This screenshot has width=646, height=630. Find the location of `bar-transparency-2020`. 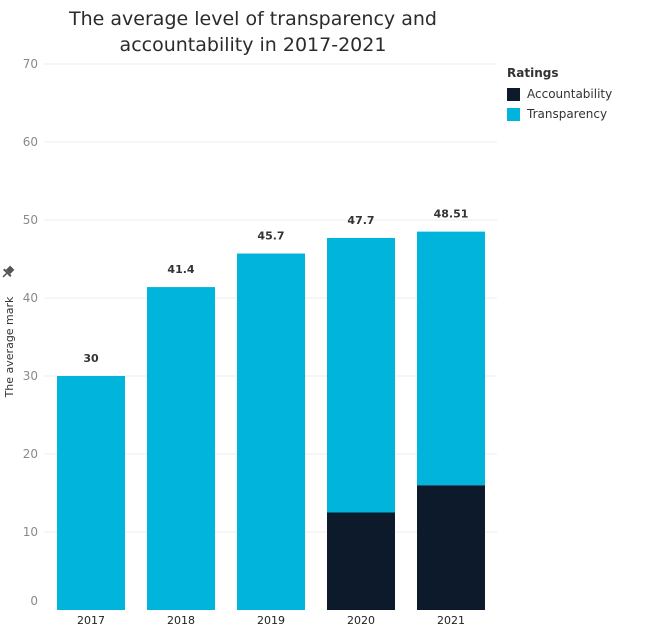

bar-transparency-2020 is located at coordinates (361, 375).